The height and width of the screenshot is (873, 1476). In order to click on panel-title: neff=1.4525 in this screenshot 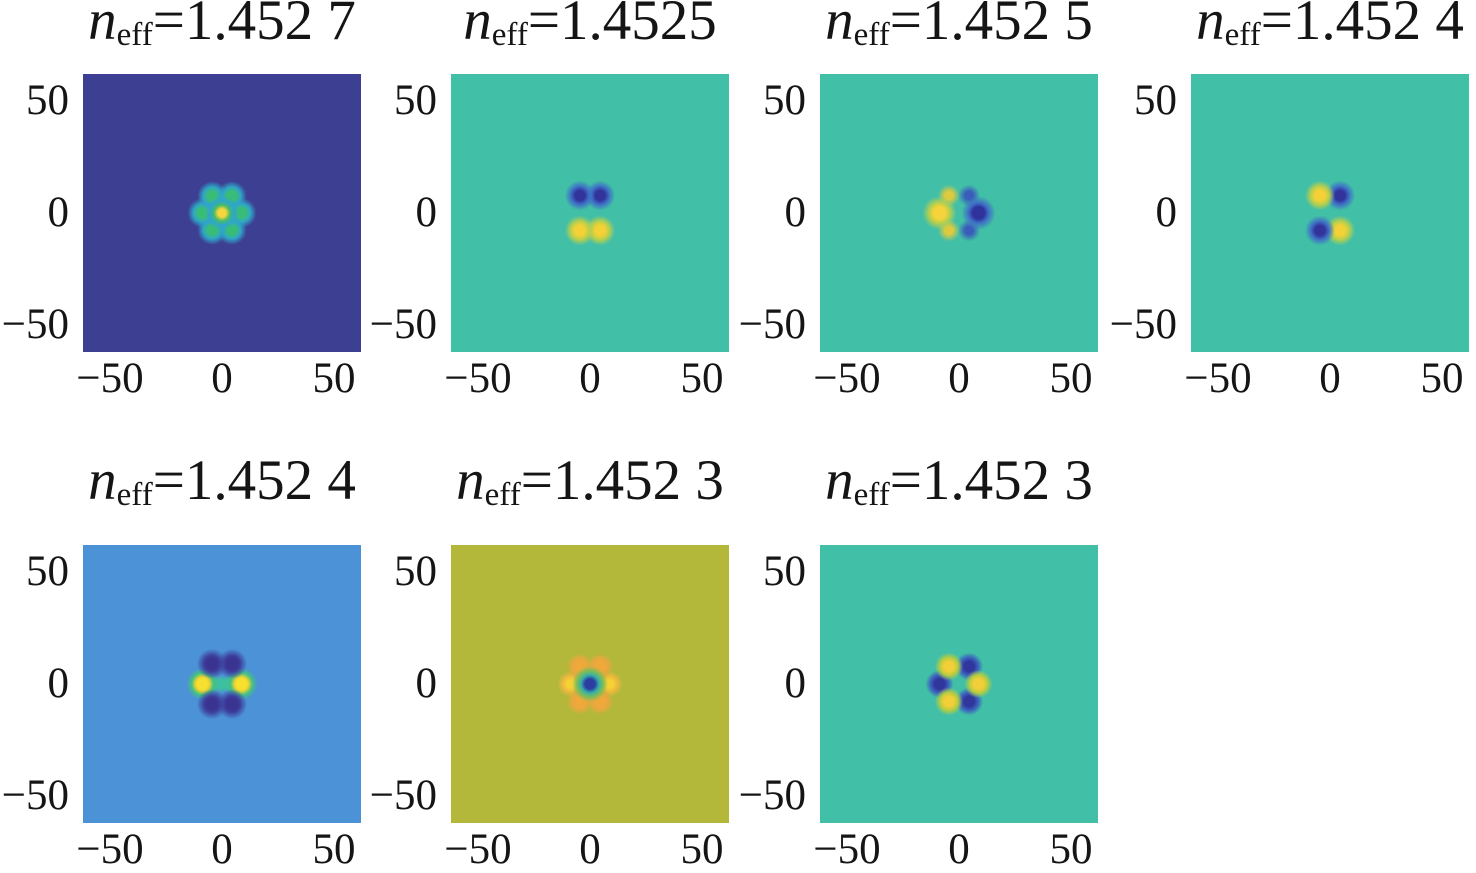, I will do `click(590, 26)`.